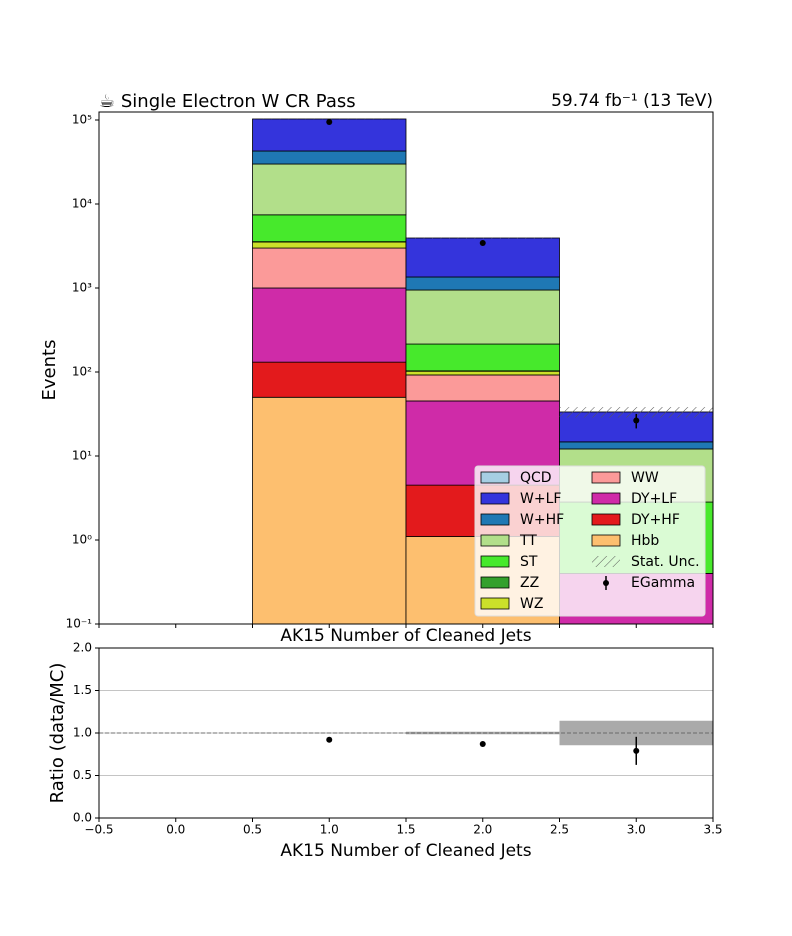 The image size is (792, 936). Describe the element at coordinates (645, 478) in the screenshot. I see `legend-label: WW` at that location.